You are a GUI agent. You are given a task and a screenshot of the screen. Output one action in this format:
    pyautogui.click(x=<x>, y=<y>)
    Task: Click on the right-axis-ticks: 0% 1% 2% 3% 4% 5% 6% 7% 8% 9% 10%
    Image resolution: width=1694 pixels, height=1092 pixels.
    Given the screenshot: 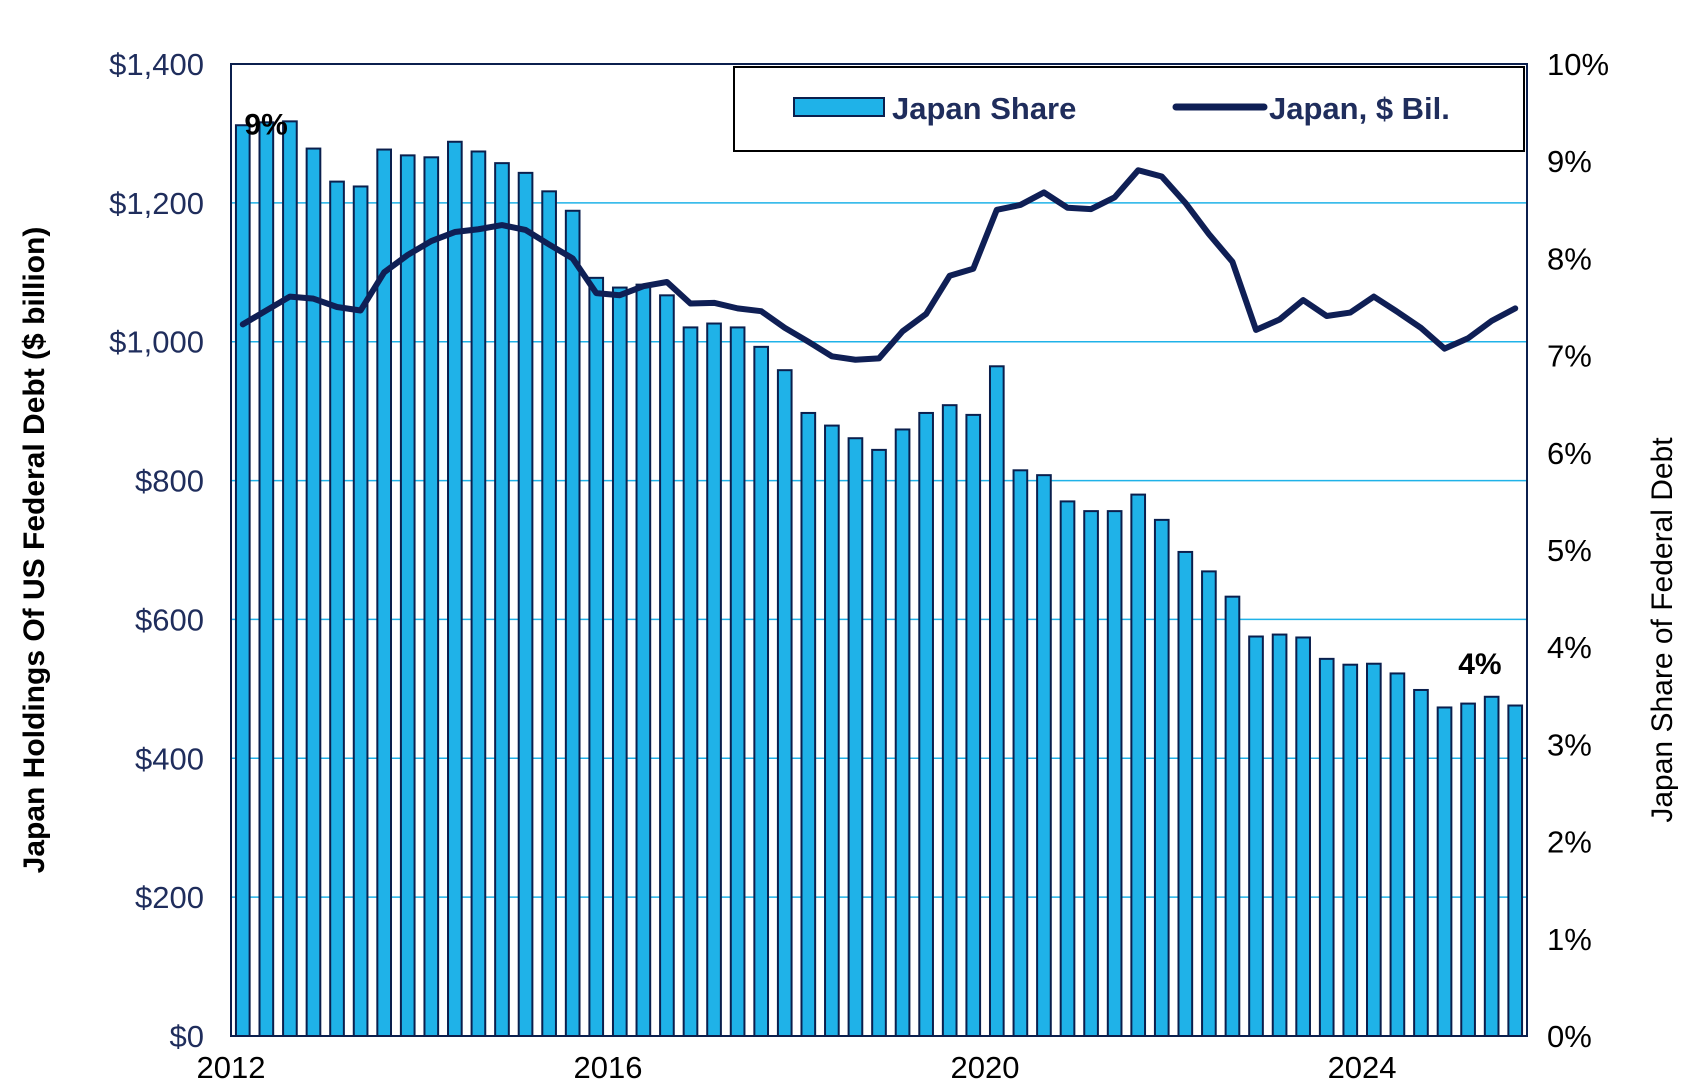 What is the action you would take?
    pyautogui.click(x=1578, y=550)
    